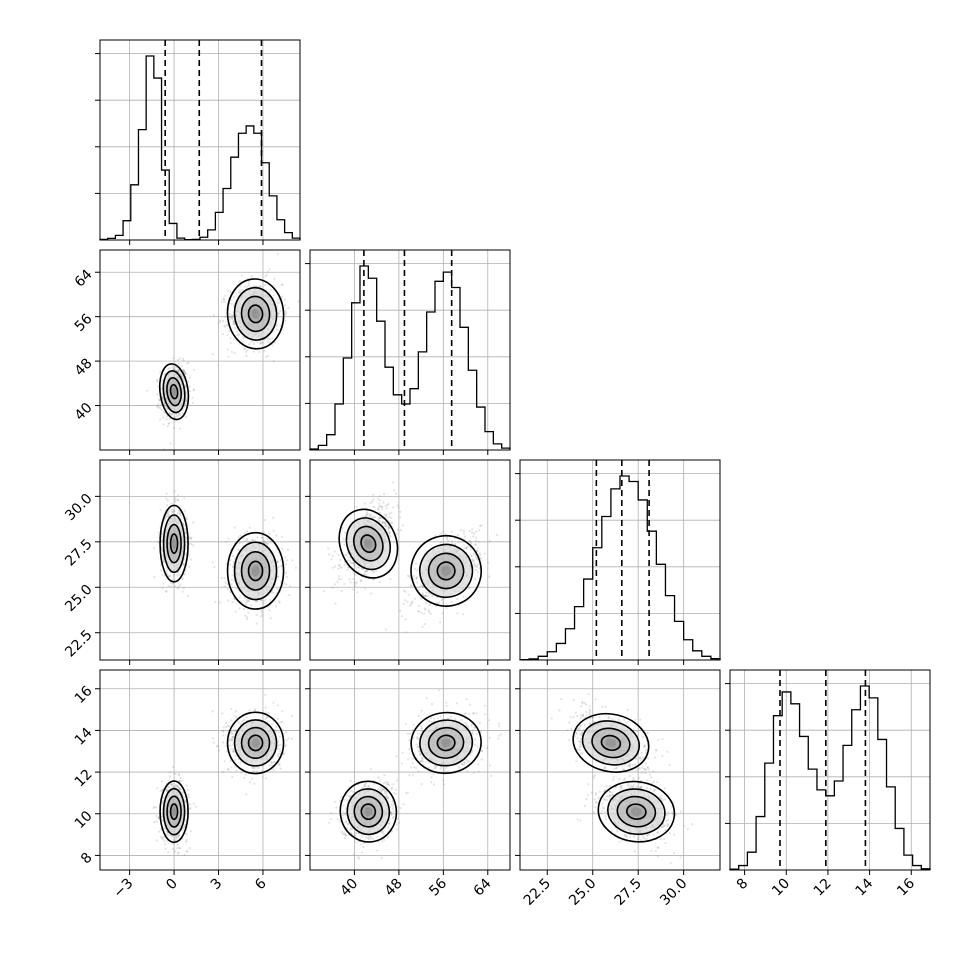  I want to click on histogram-panel-p0, so click(198, 140).